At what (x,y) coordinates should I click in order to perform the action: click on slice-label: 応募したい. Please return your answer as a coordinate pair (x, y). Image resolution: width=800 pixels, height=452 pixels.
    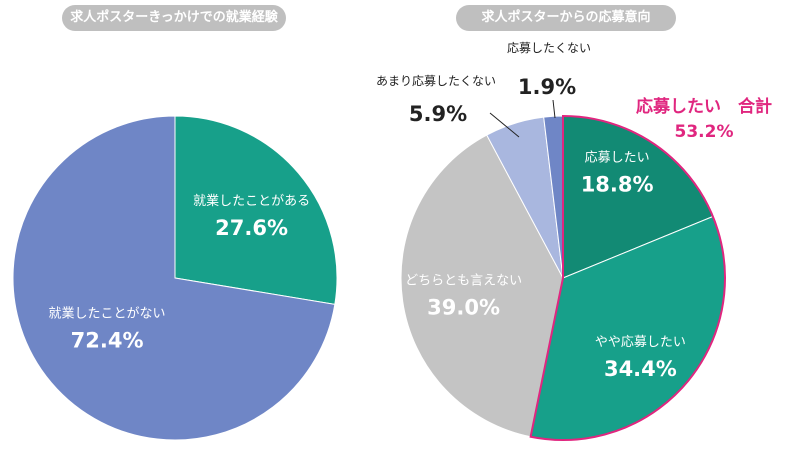
    Looking at the image, I should click on (617, 157).